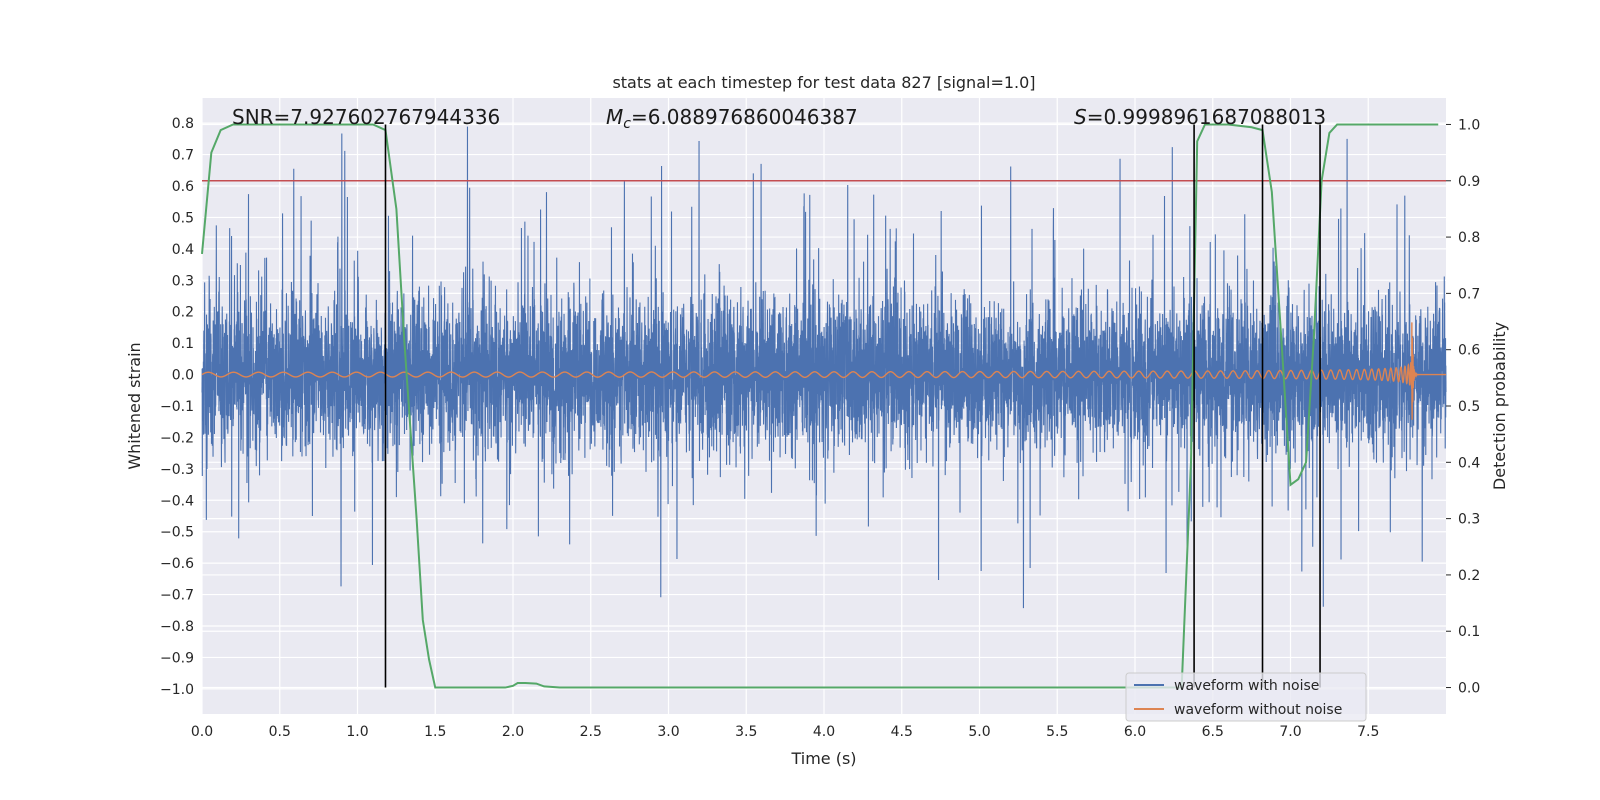 Image resolution: width=1600 pixels, height=800 pixels. I want to click on y2-tick-label: 0.2, so click(1469, 576).